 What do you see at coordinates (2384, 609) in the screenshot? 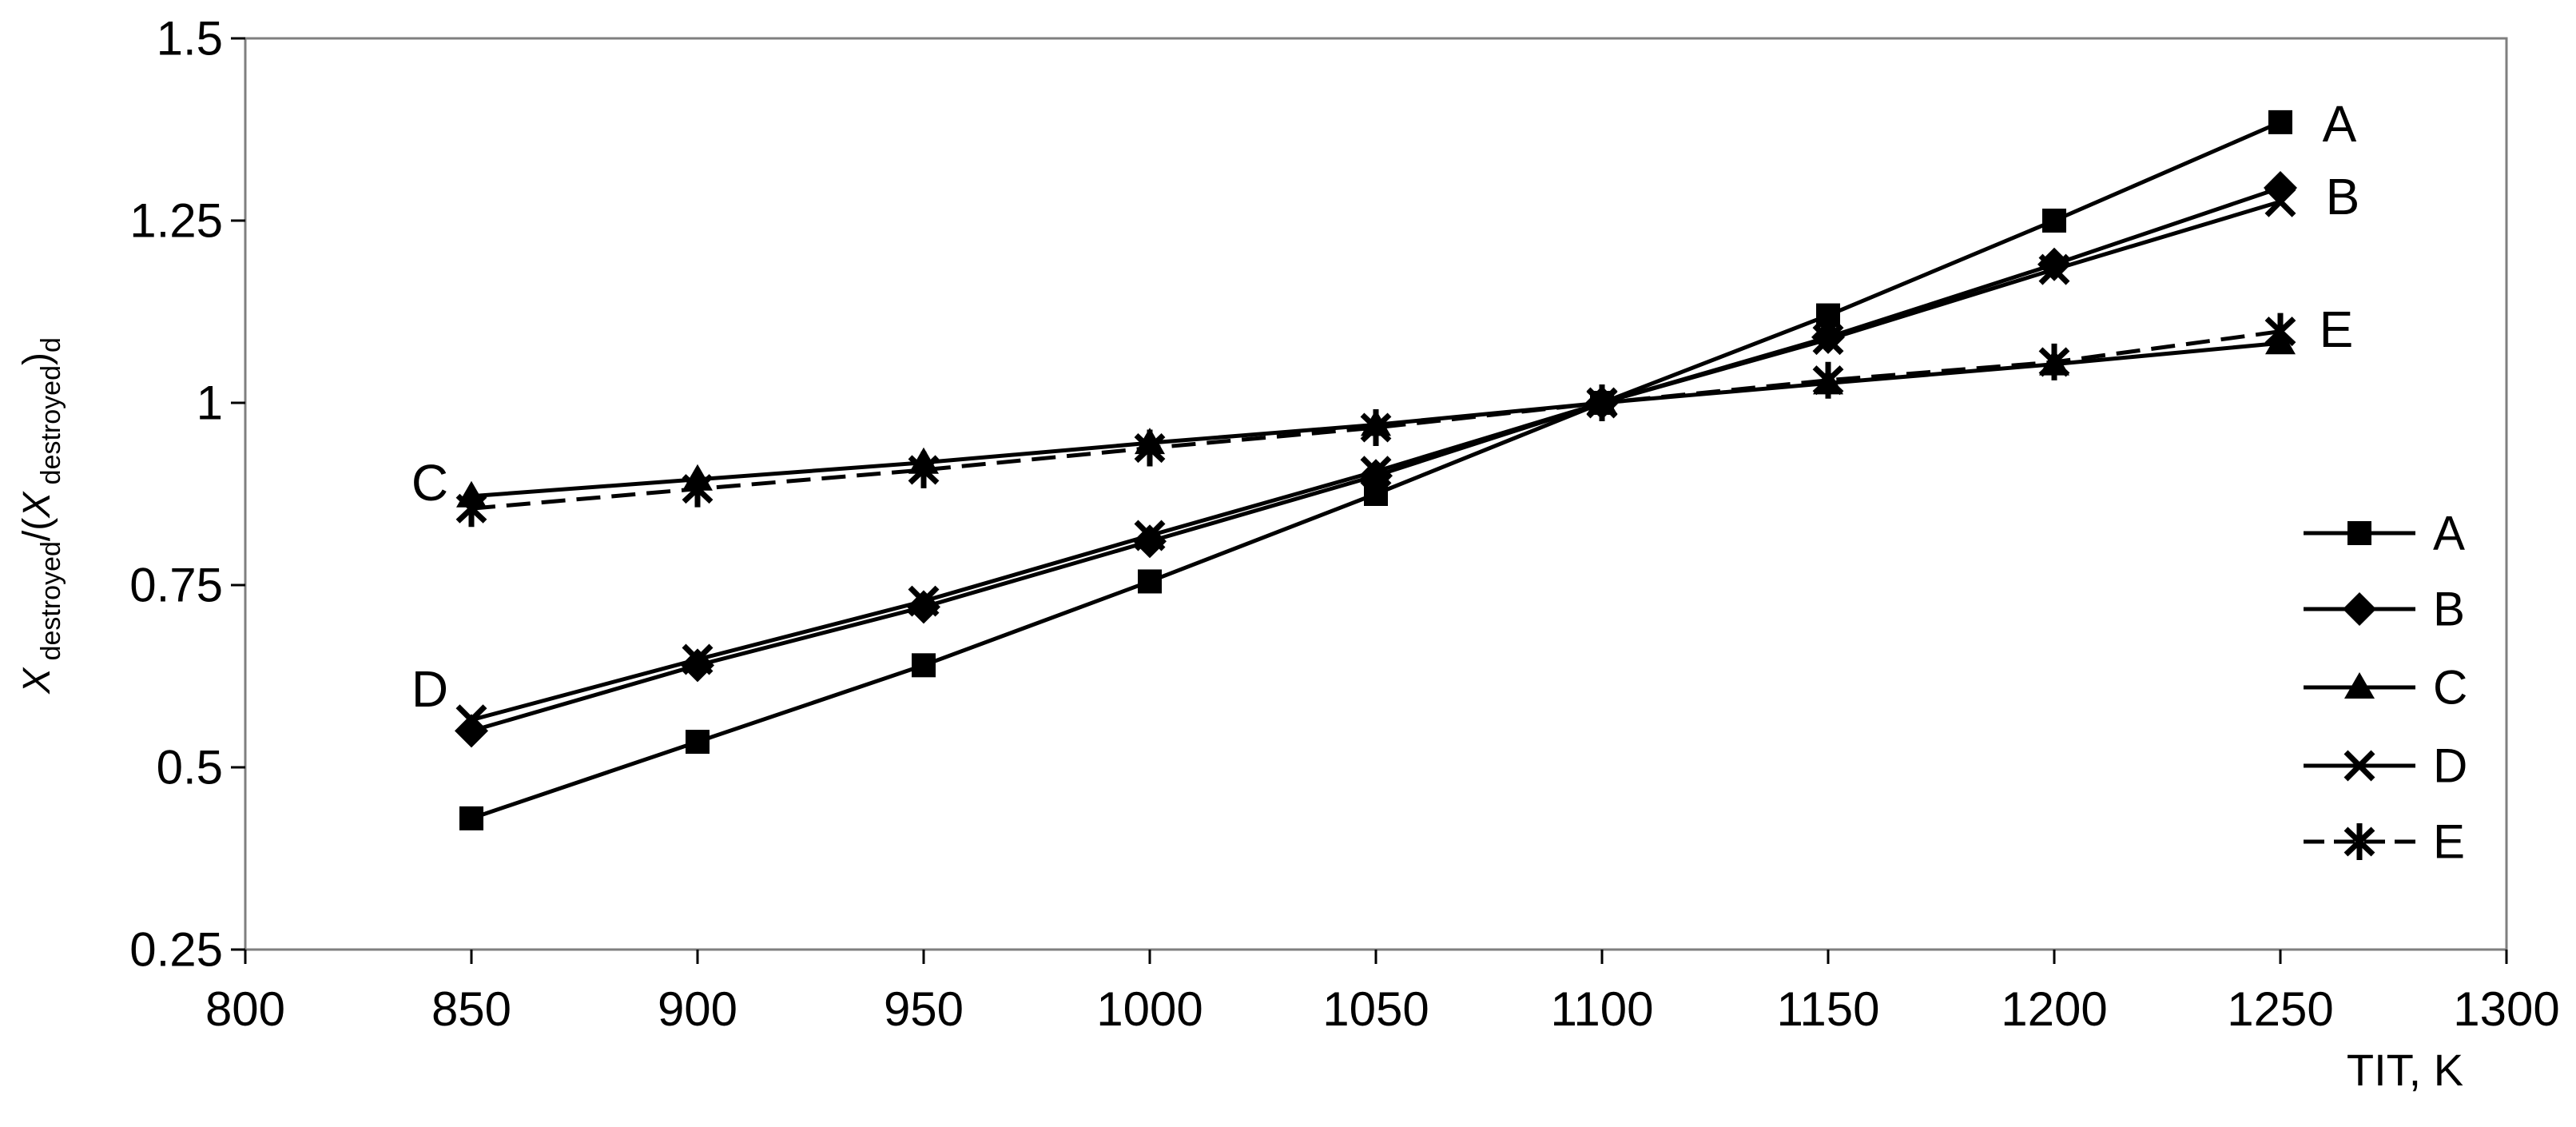
I see `legend-item-B: B` at bounding box center [2384, 609].